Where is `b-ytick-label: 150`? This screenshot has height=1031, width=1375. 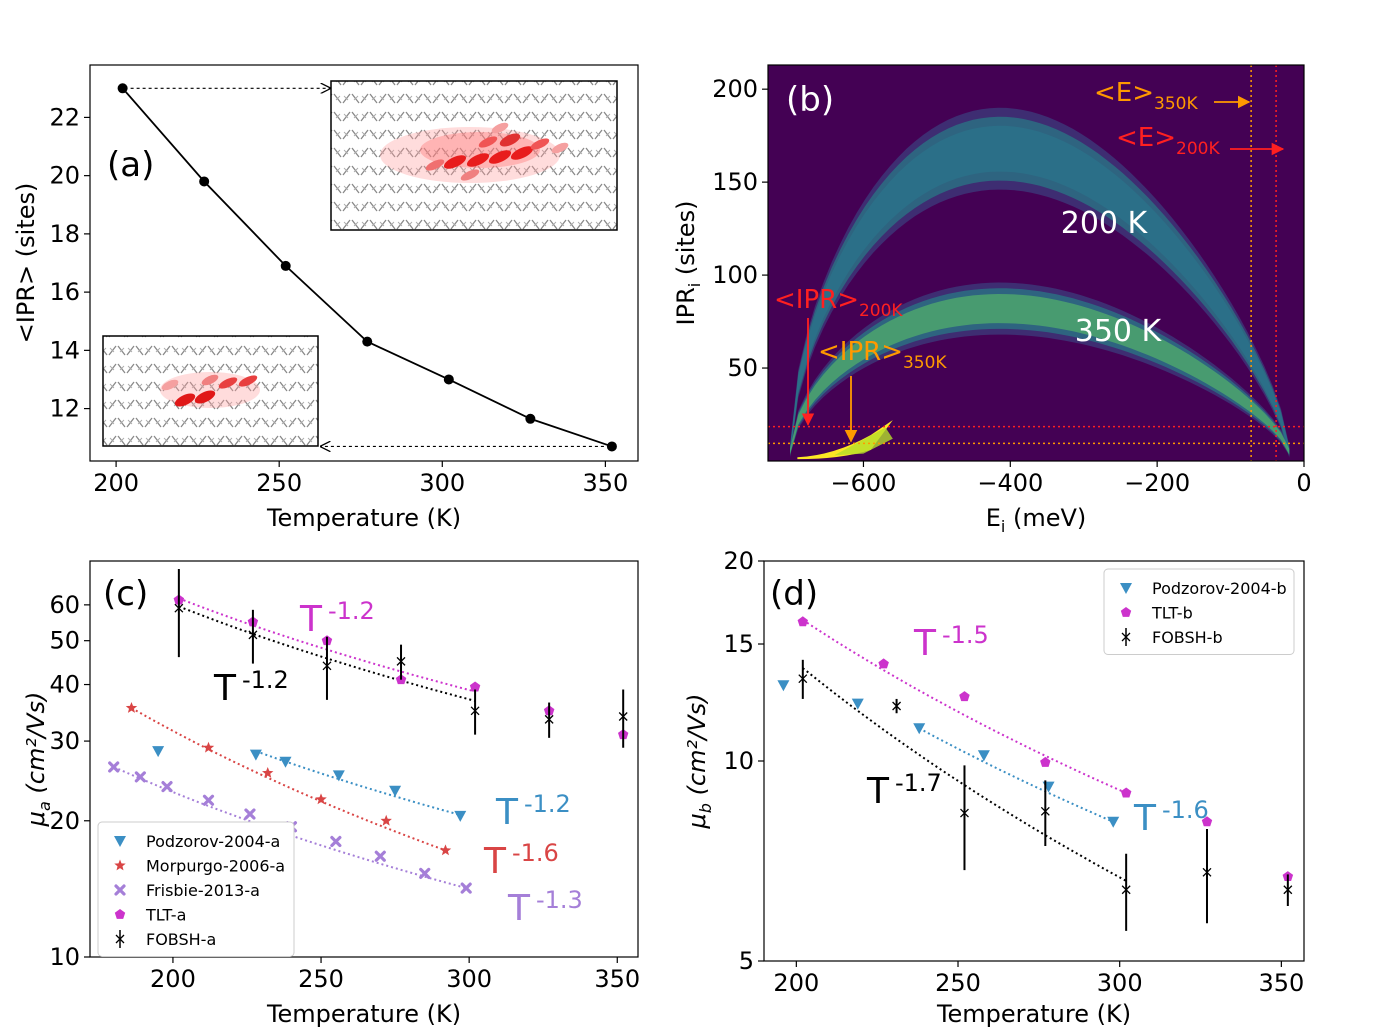 b-ytick-label: 150 is located at coordinates (735, 182).